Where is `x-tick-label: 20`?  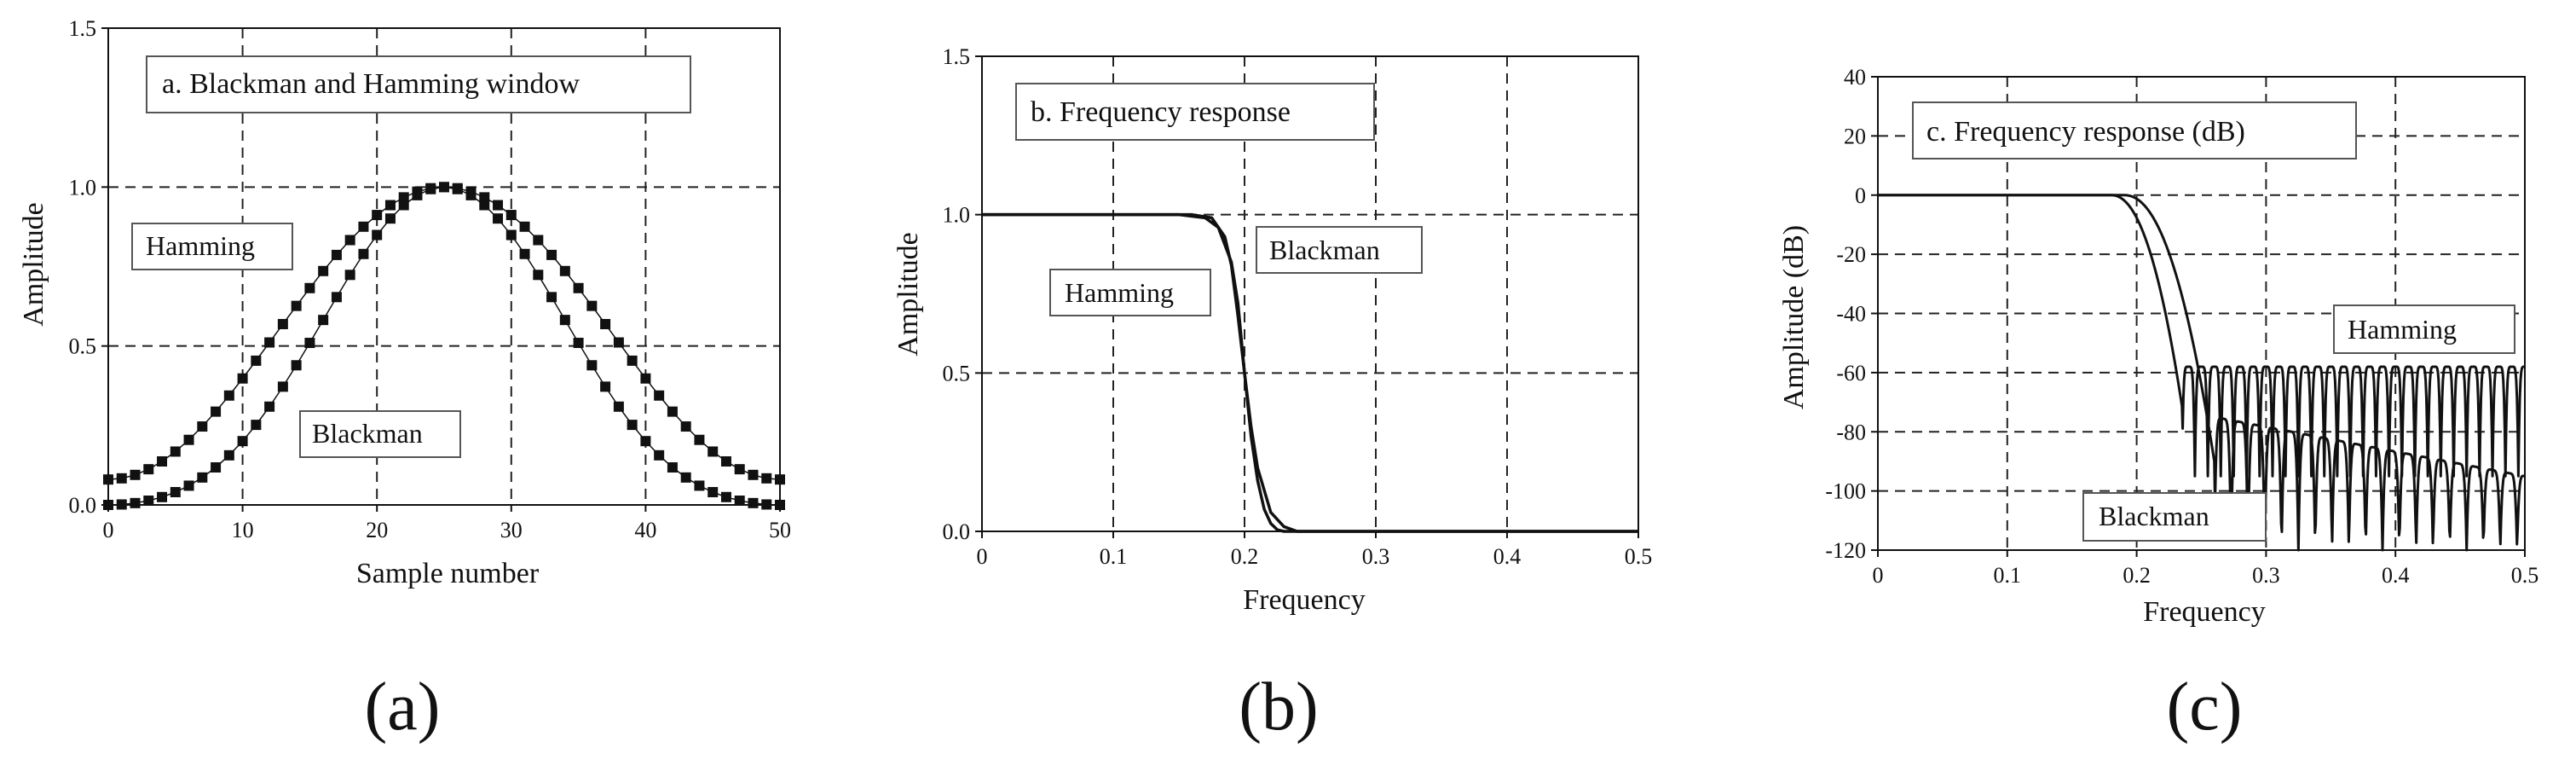 x-tick-label: 20 is located at coordinates (377, 530).